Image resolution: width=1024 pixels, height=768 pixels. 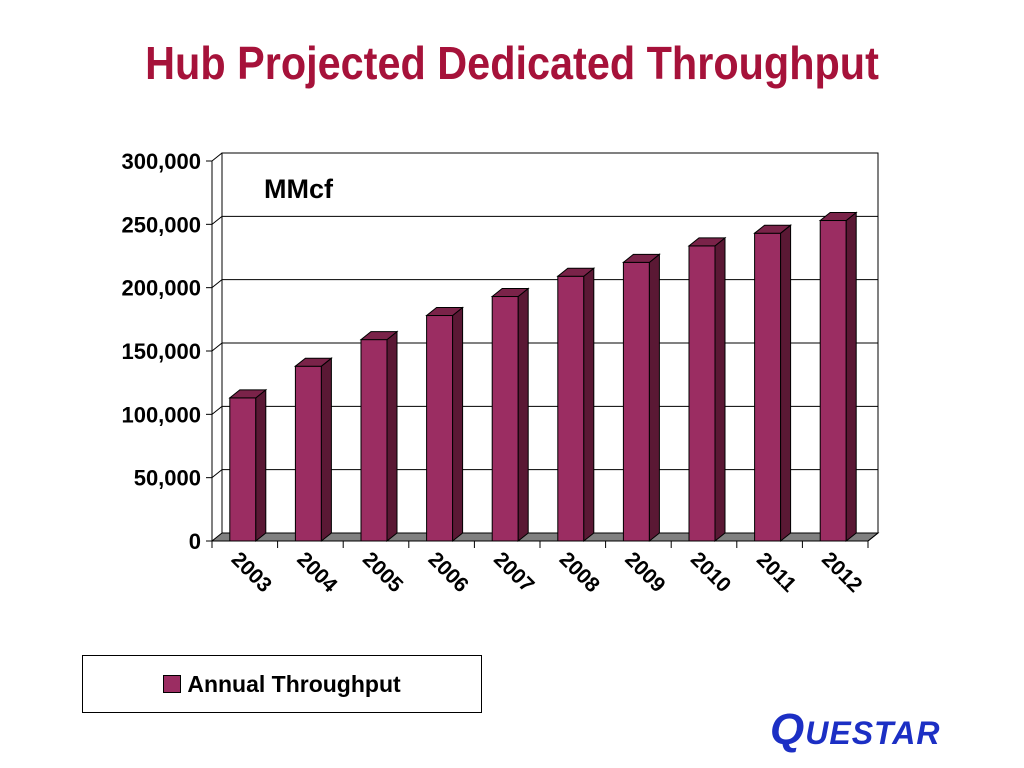 What do you see at coordinates (294, 683) in the screenshot?
I see `legend-label: Annual Throughput` at bounding box center [294, 683].